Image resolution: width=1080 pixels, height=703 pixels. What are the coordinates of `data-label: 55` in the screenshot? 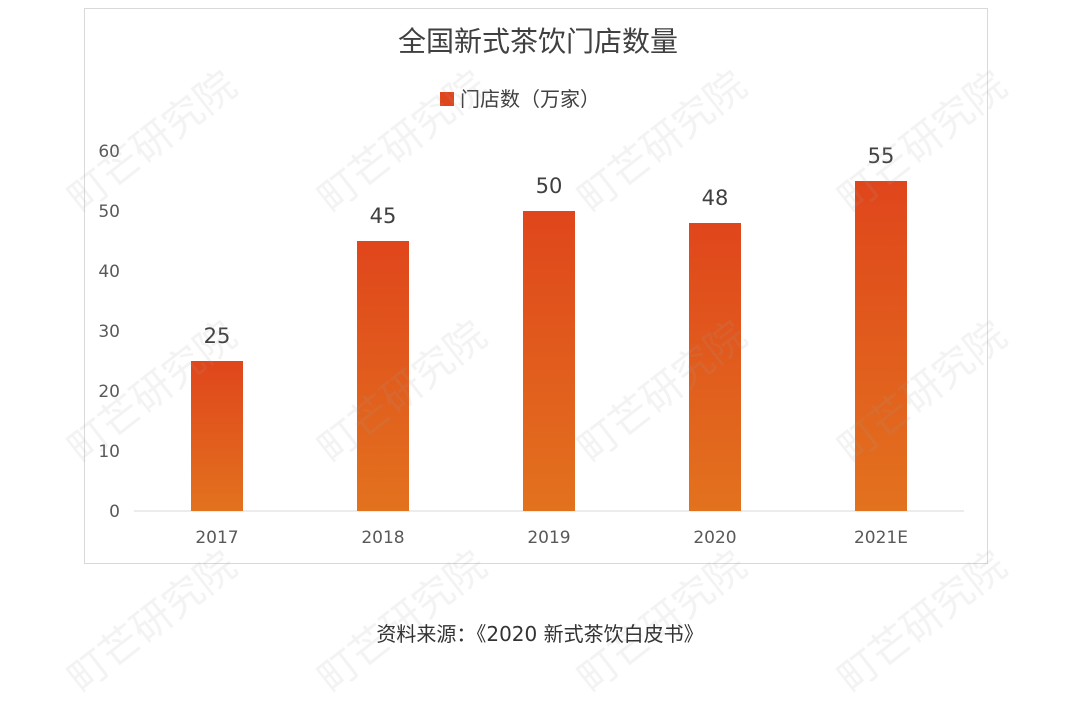 It's located at (881, 156).